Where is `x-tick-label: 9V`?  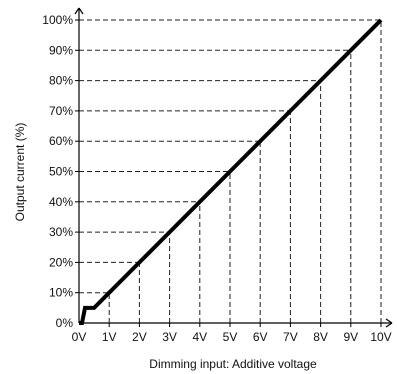
x-tick-label: 9V is located at coordinates (350, 337).